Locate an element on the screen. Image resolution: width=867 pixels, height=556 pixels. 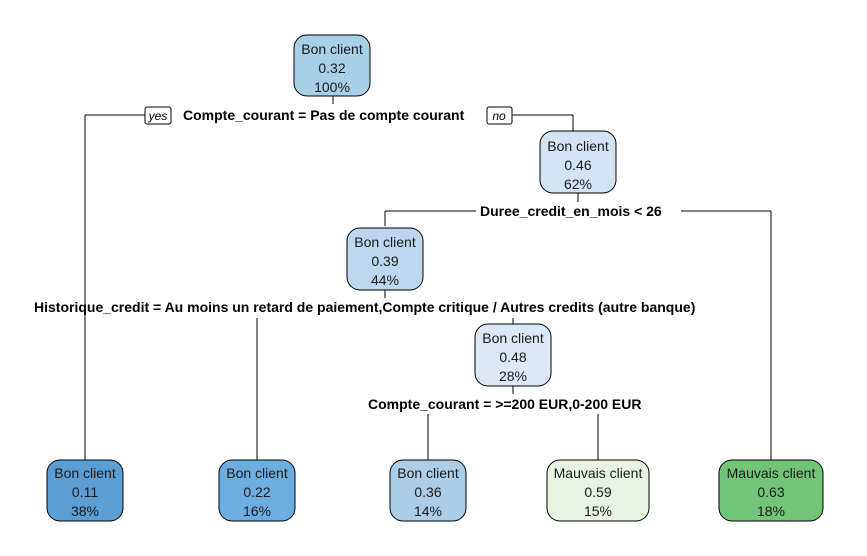
leaf-4-box is located at coordinates (598, 490).